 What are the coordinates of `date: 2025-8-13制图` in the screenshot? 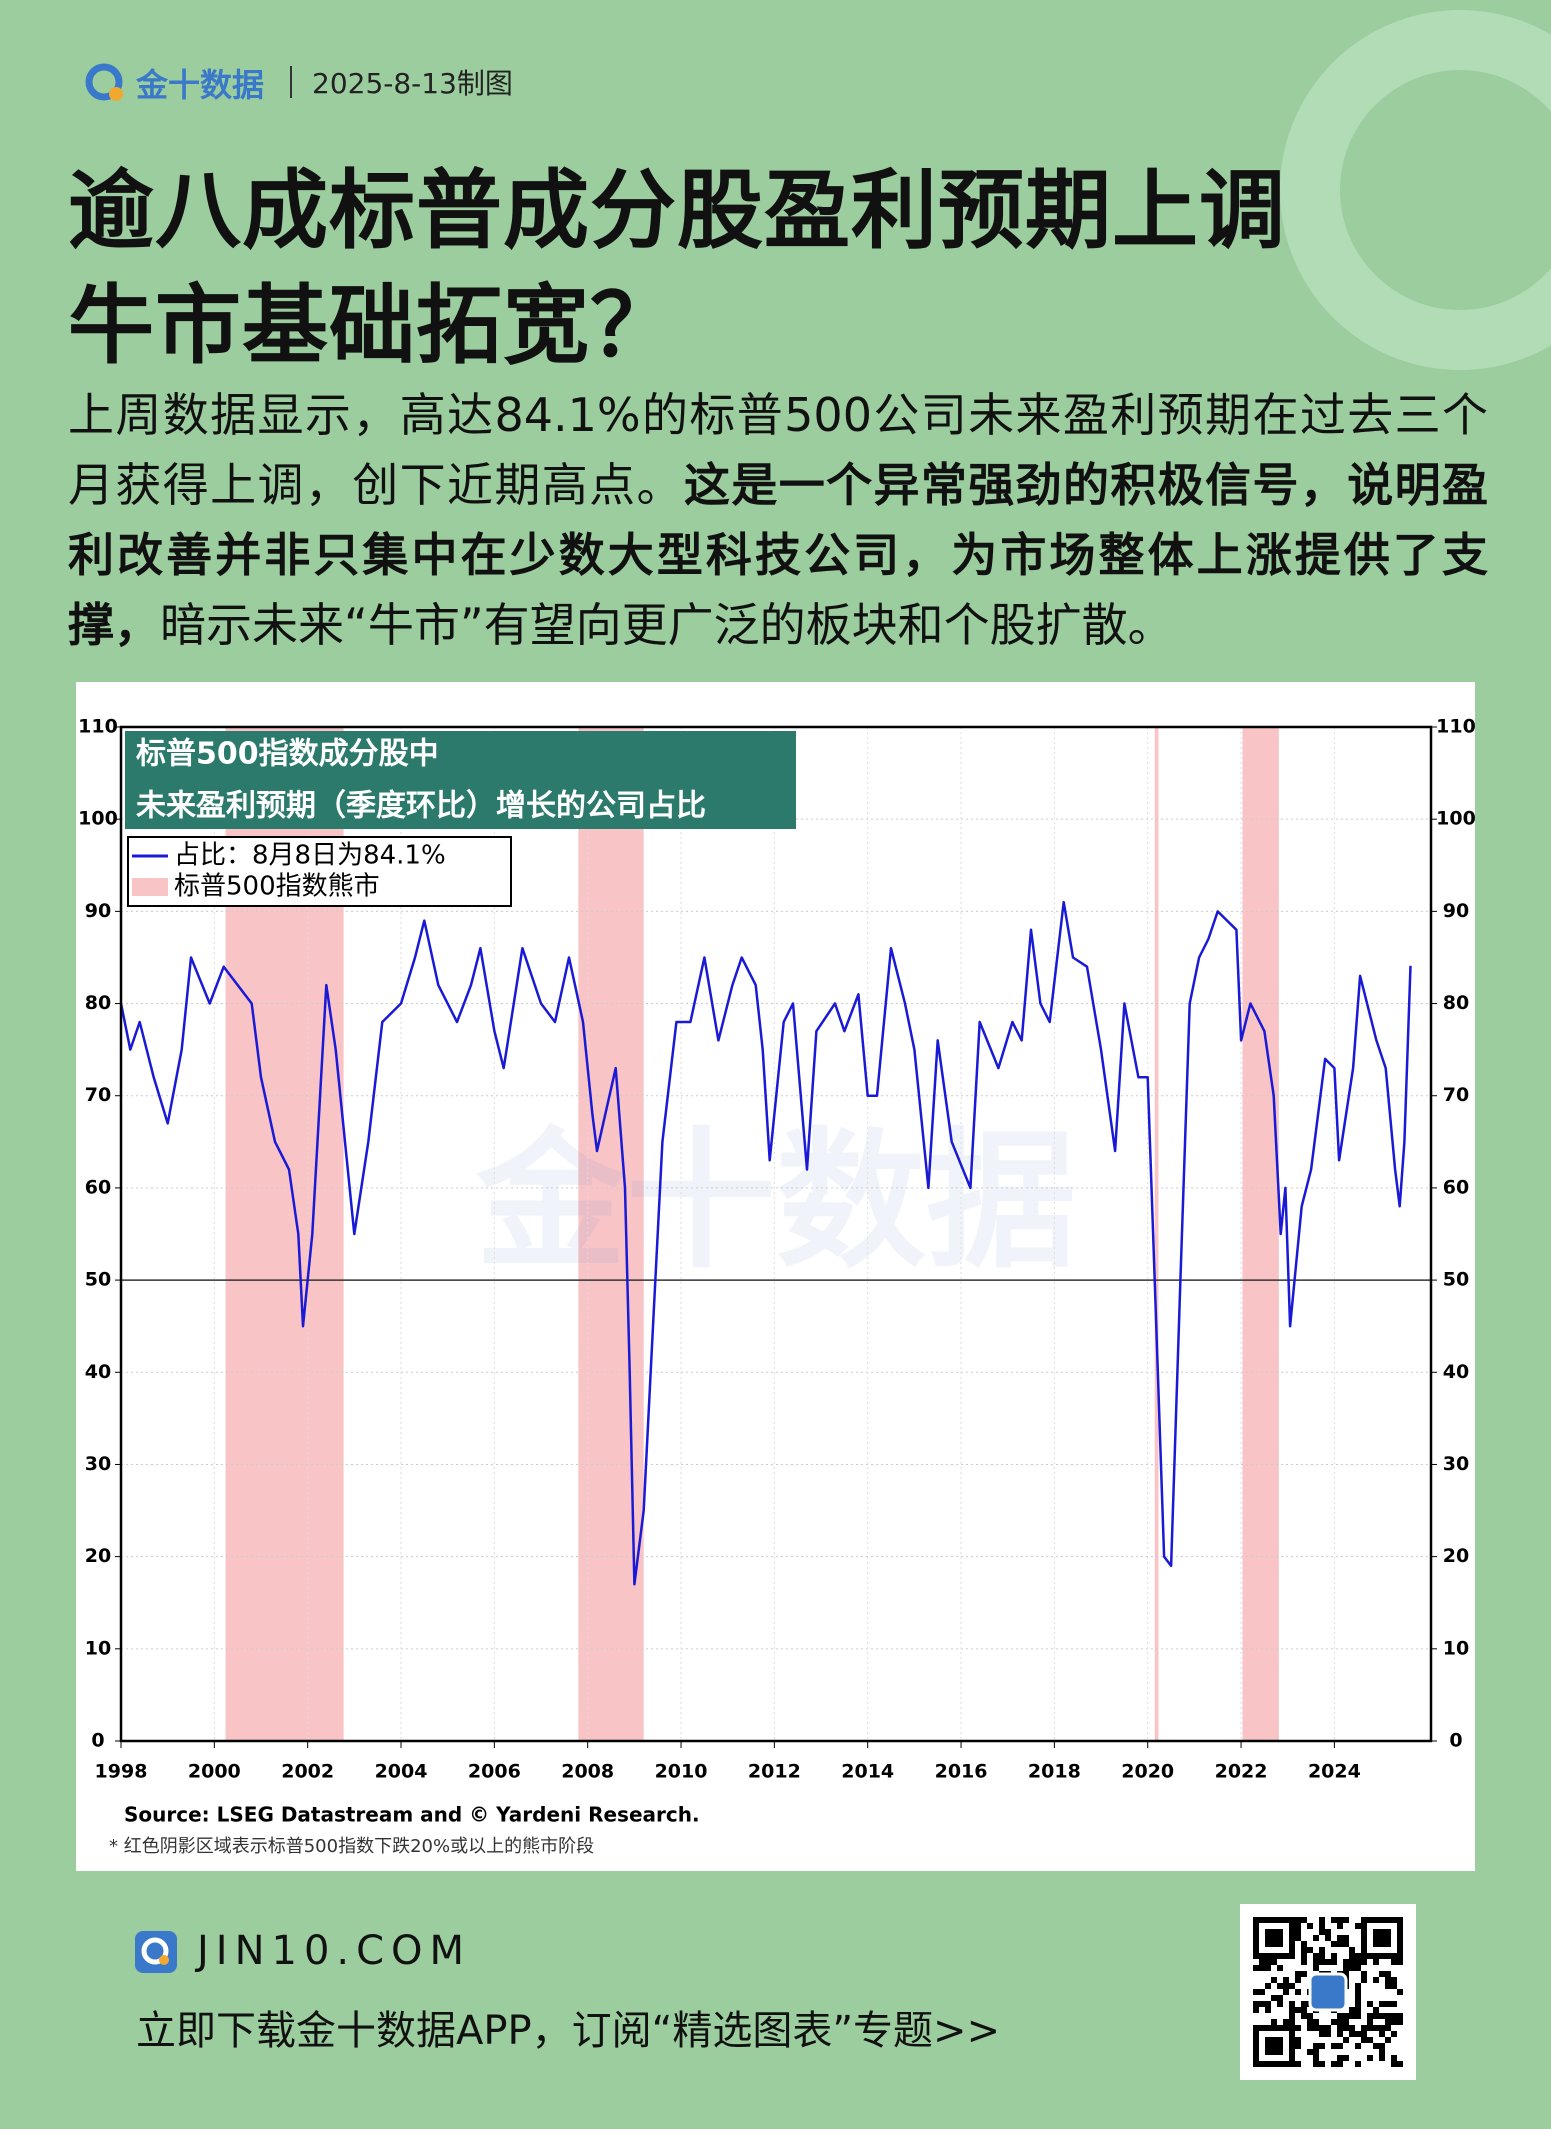 It's located at (412, 83).